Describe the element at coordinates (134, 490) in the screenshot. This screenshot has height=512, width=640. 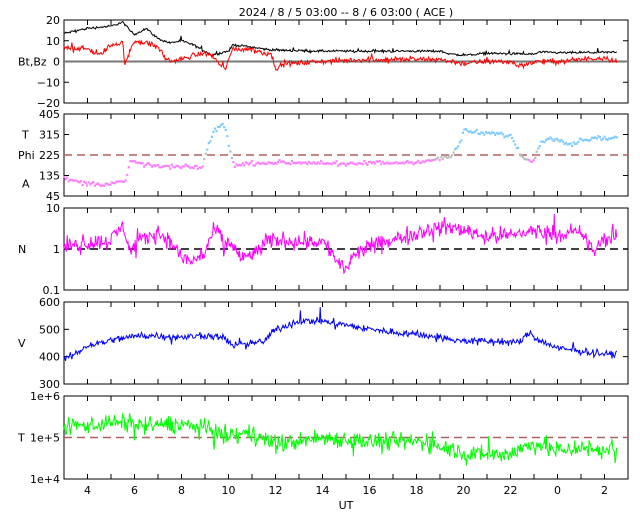
I see `x-tick-label: 6` at that location.